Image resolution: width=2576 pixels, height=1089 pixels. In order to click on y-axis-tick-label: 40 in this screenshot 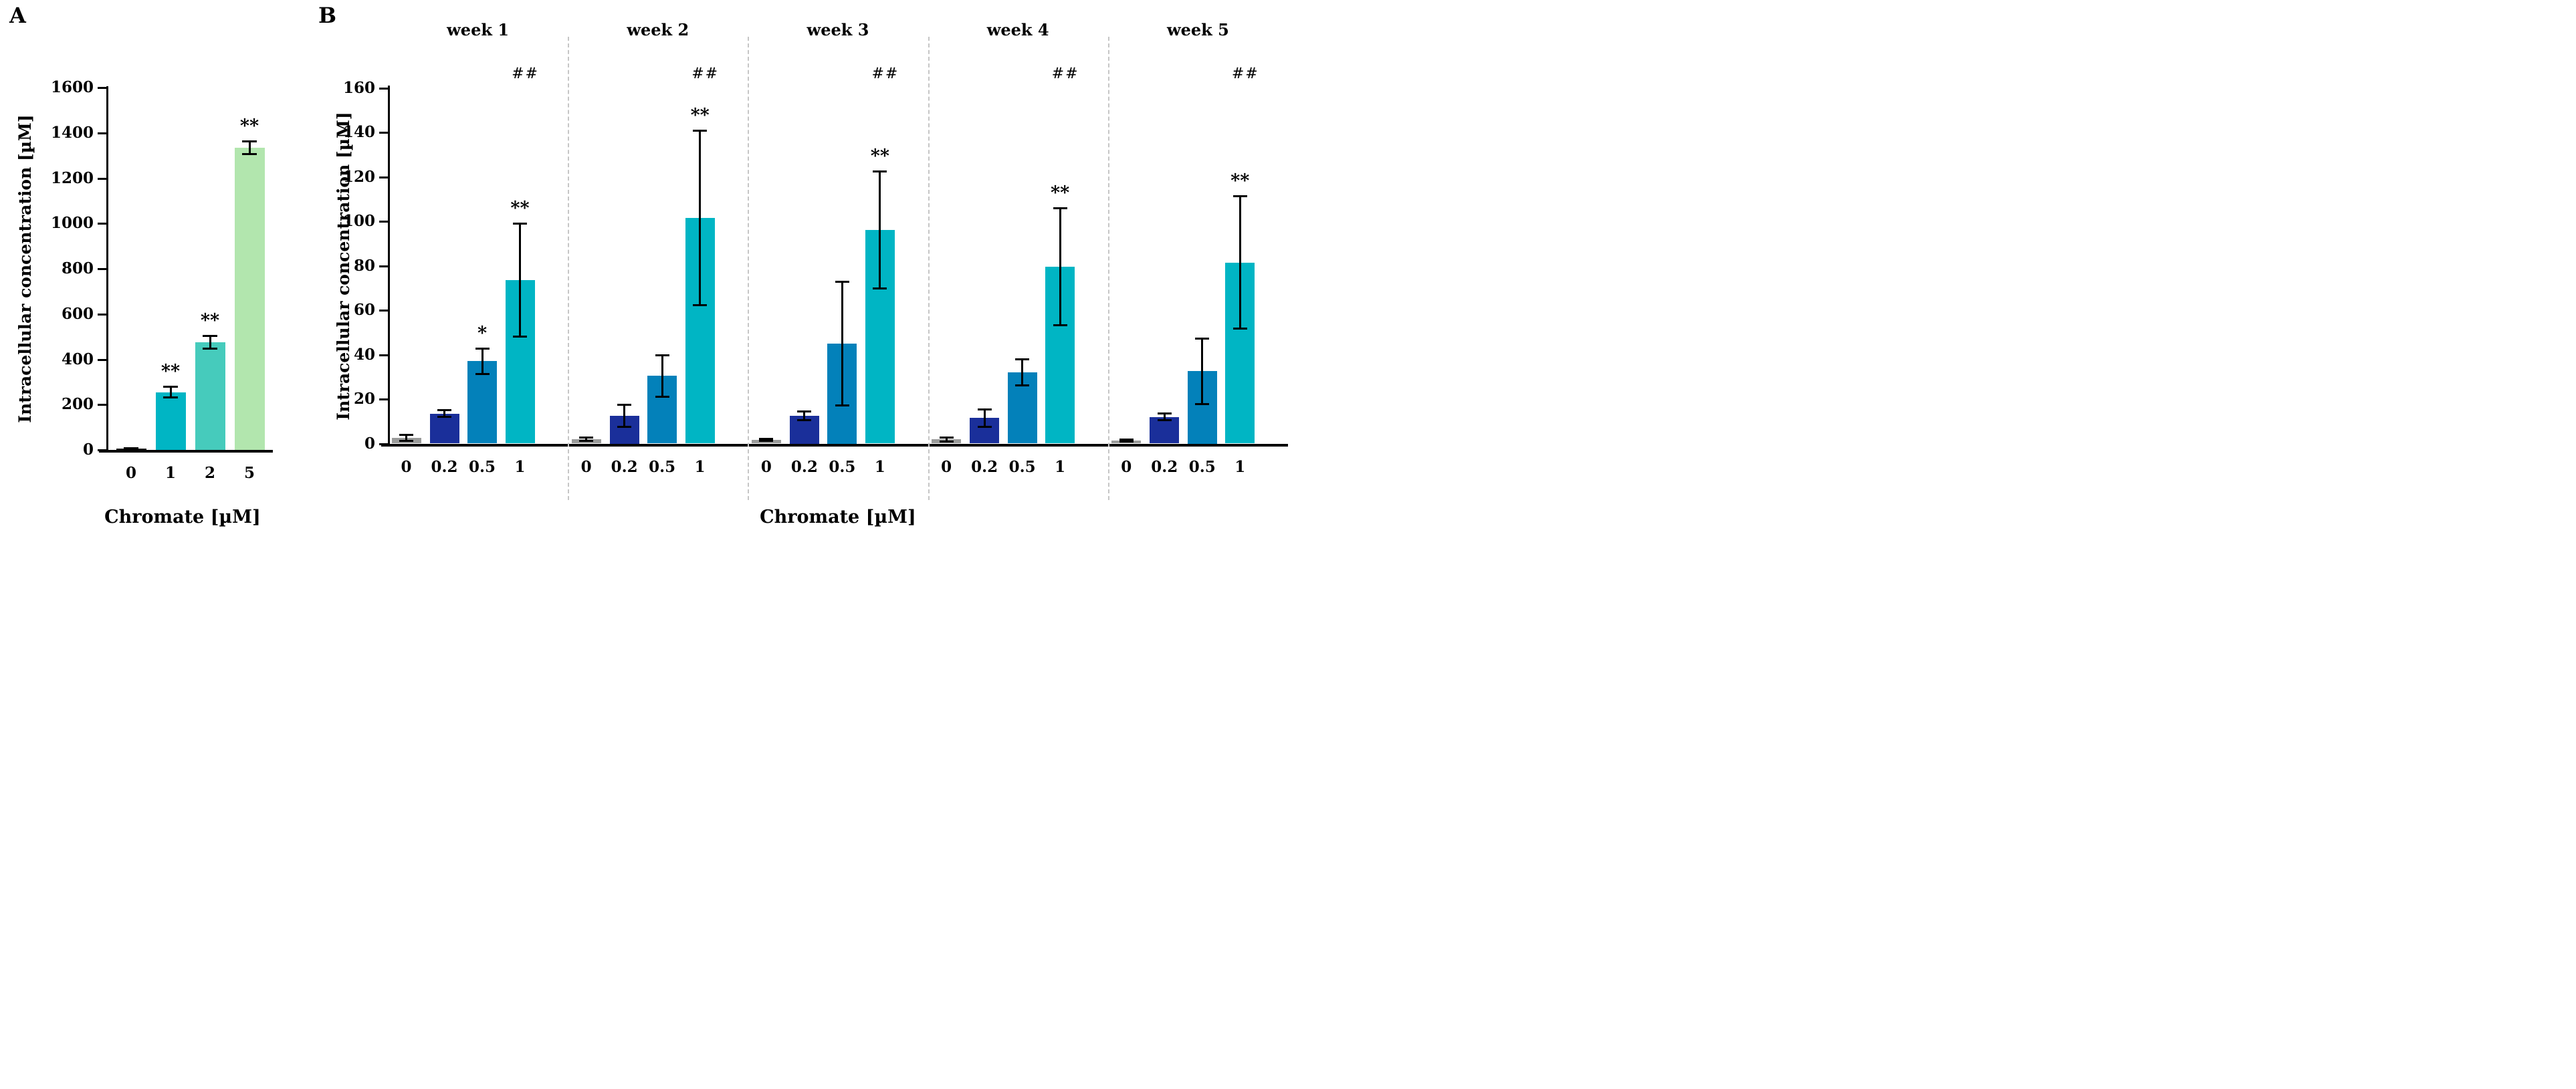, I will do `click(364, 354)`.